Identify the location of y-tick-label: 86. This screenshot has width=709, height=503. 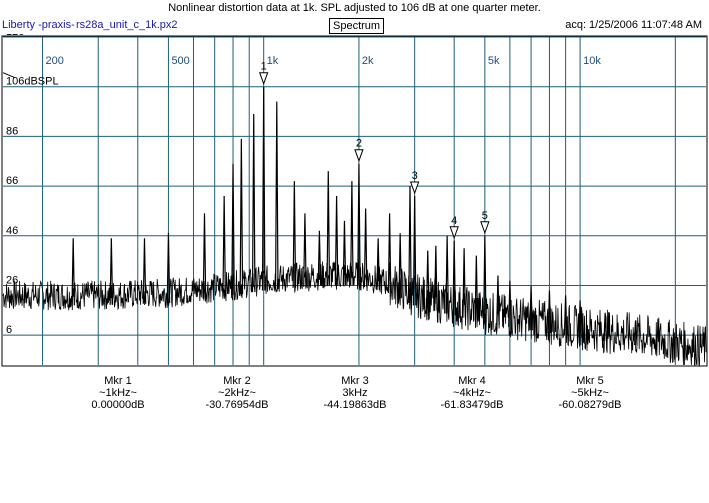
(12, 131).